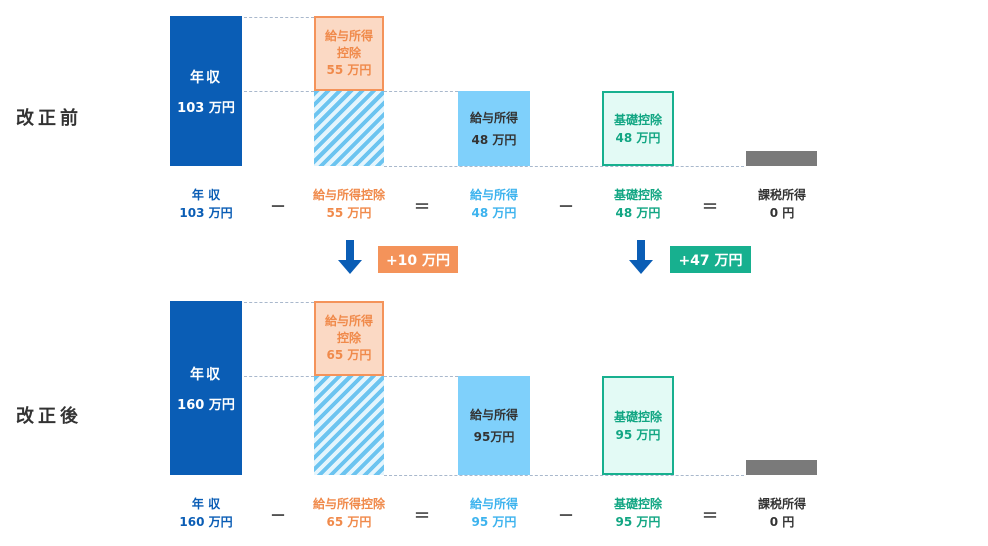  What do you see at coordinates (494, 204) in the screenshot?
I see `formula-employment-income-before: 給与所得 48 万円` at bounding box center [494, 204].